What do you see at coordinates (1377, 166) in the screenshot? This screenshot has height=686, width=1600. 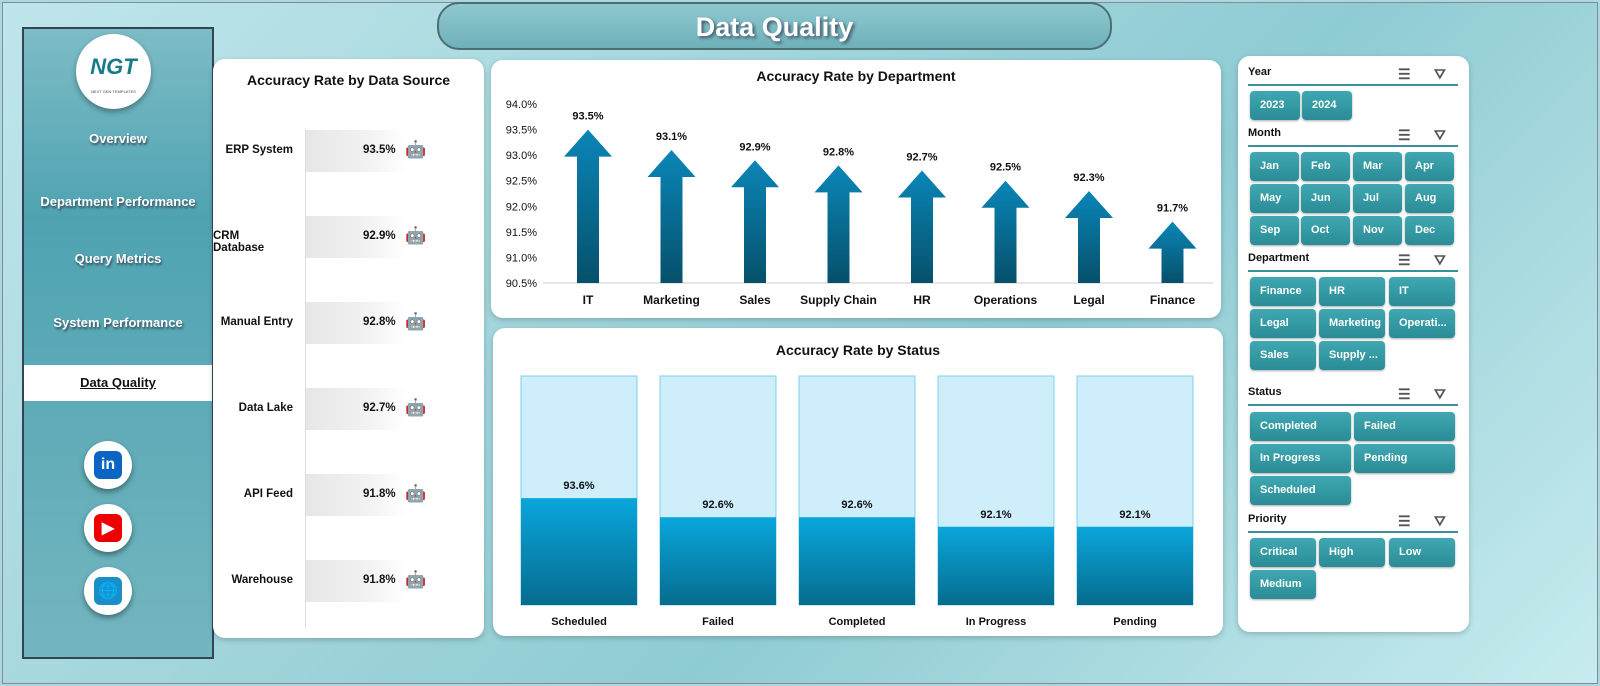 I see `month-filter-button: Mar` at bounding box center [1377, 166].